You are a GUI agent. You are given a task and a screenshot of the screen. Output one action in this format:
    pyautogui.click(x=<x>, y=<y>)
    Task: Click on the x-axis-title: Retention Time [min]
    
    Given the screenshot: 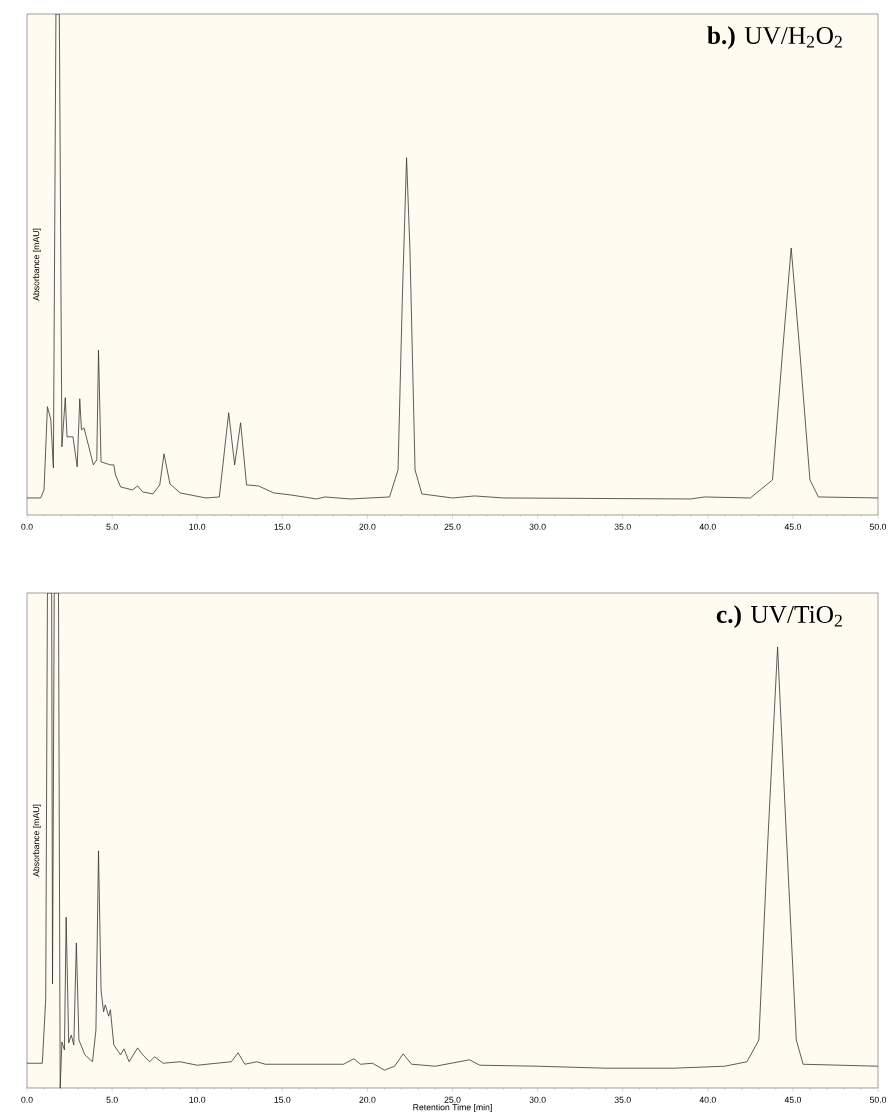 What is the action you would take?
    pyautogui.click(x=452, y=1108)
    